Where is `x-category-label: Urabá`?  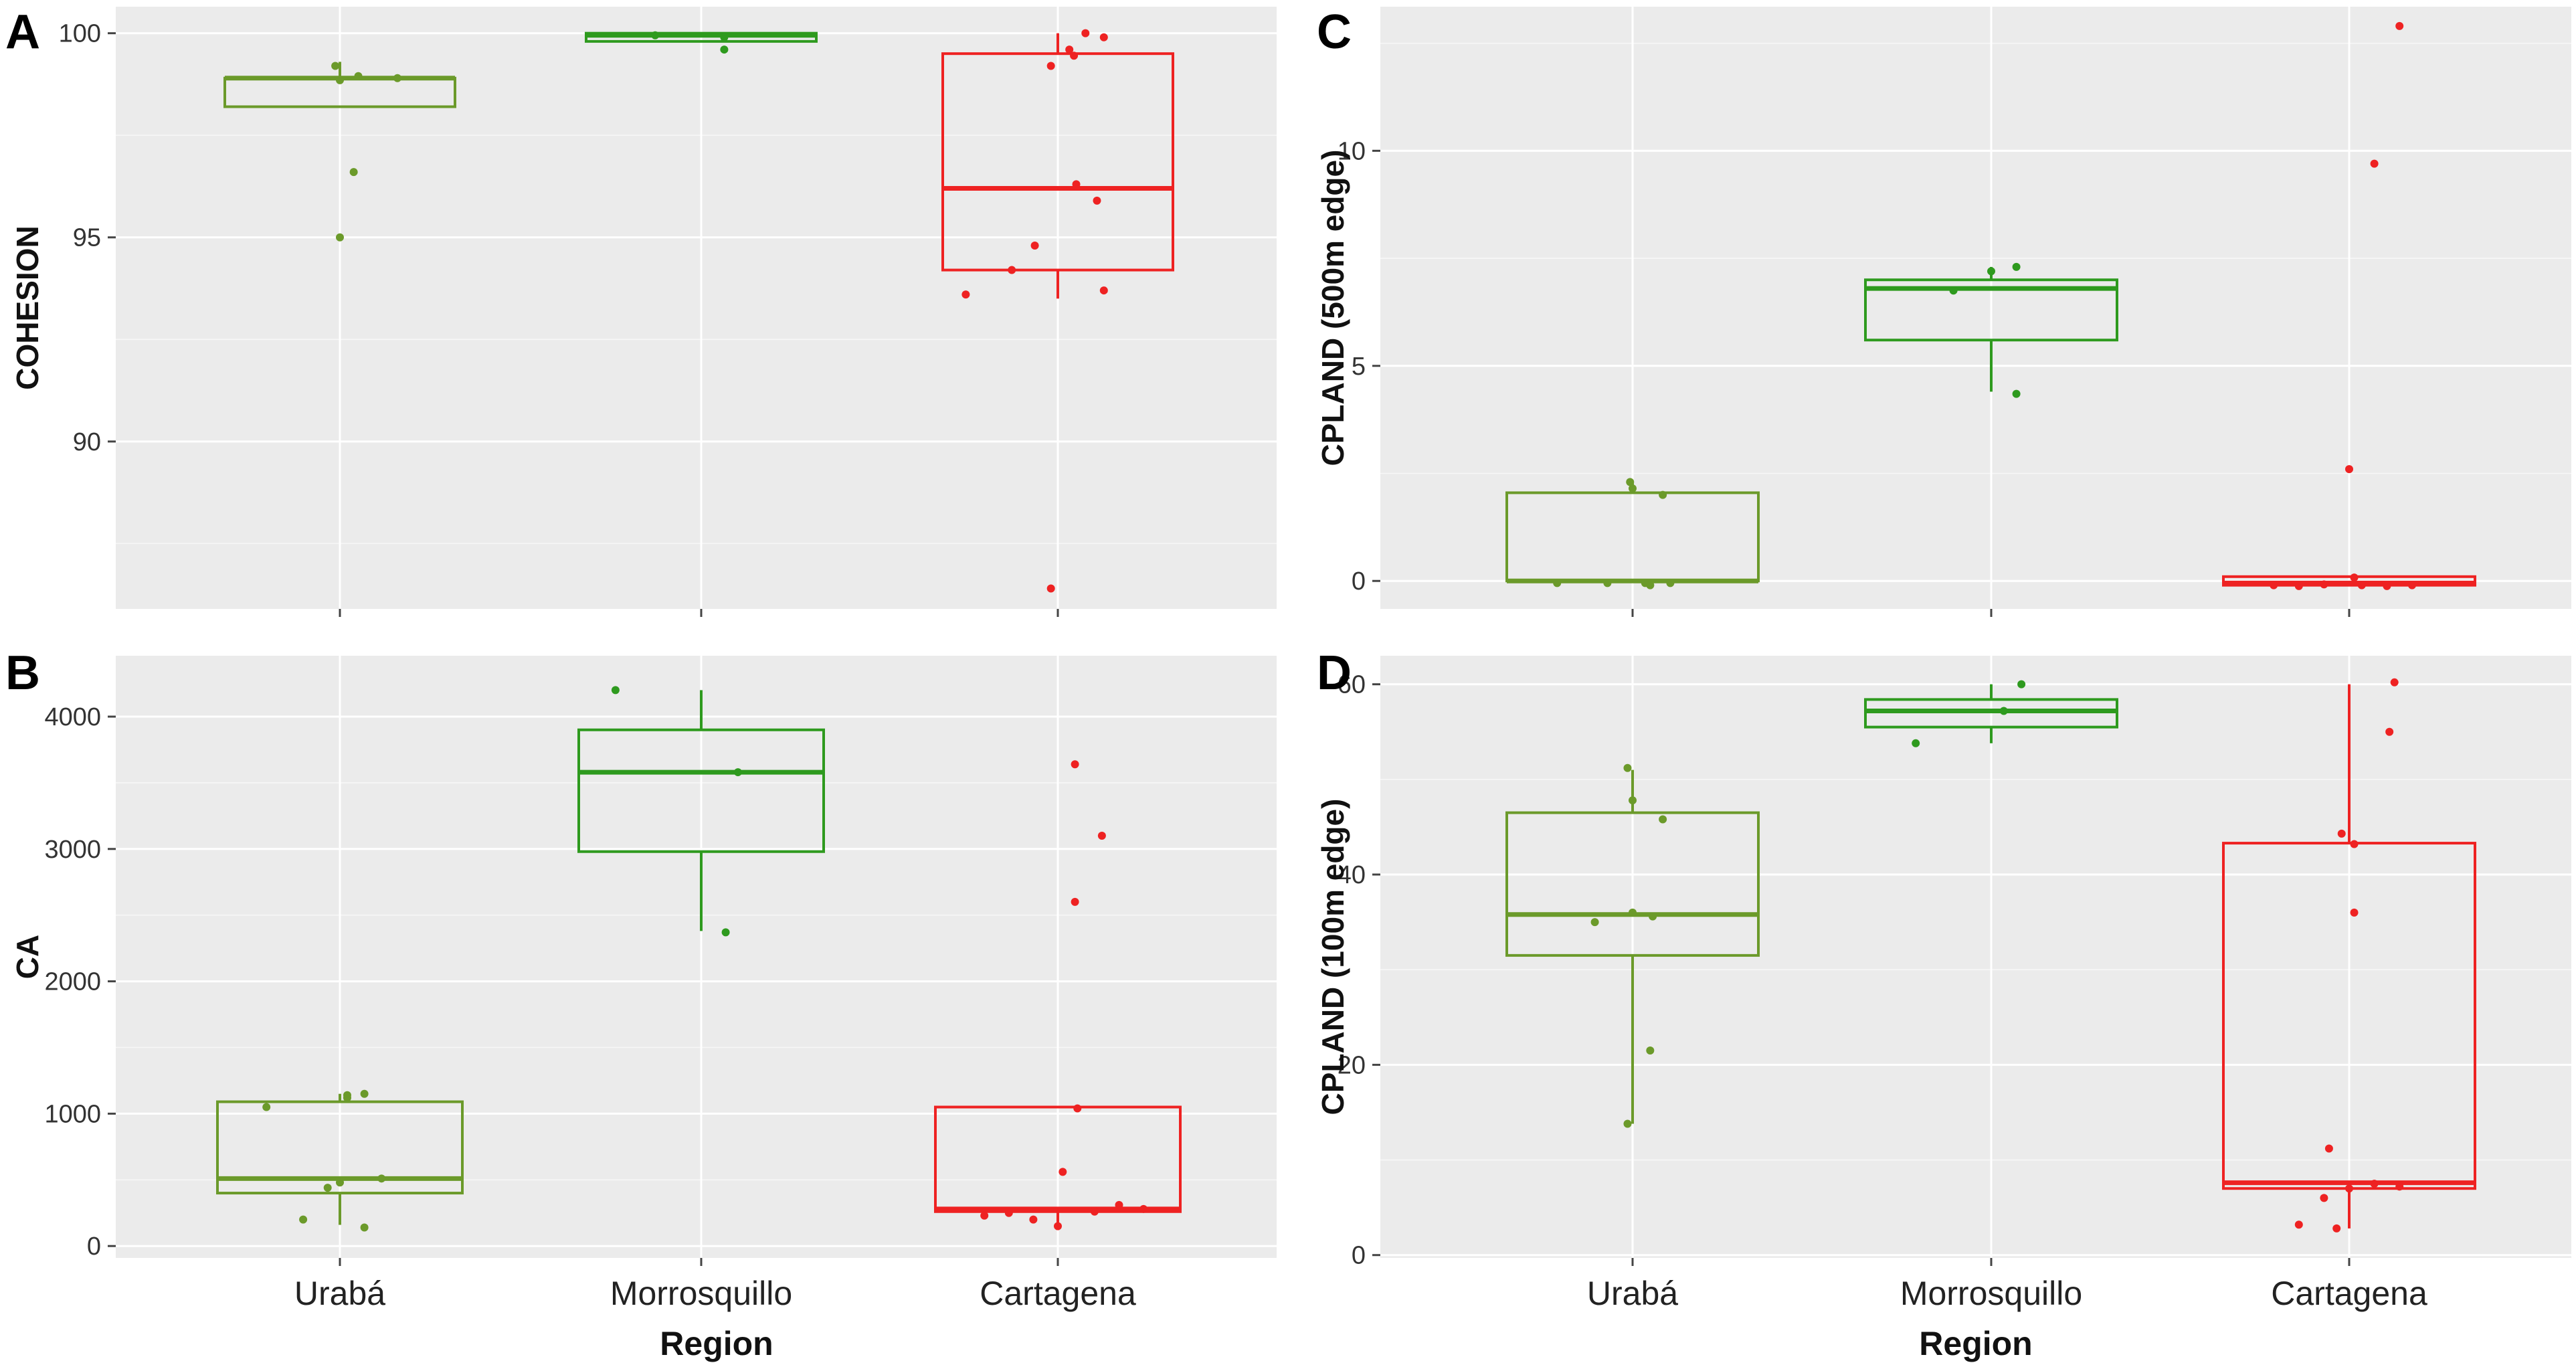 x-category-label: Urabá is located at coordinates (1632, 1293).